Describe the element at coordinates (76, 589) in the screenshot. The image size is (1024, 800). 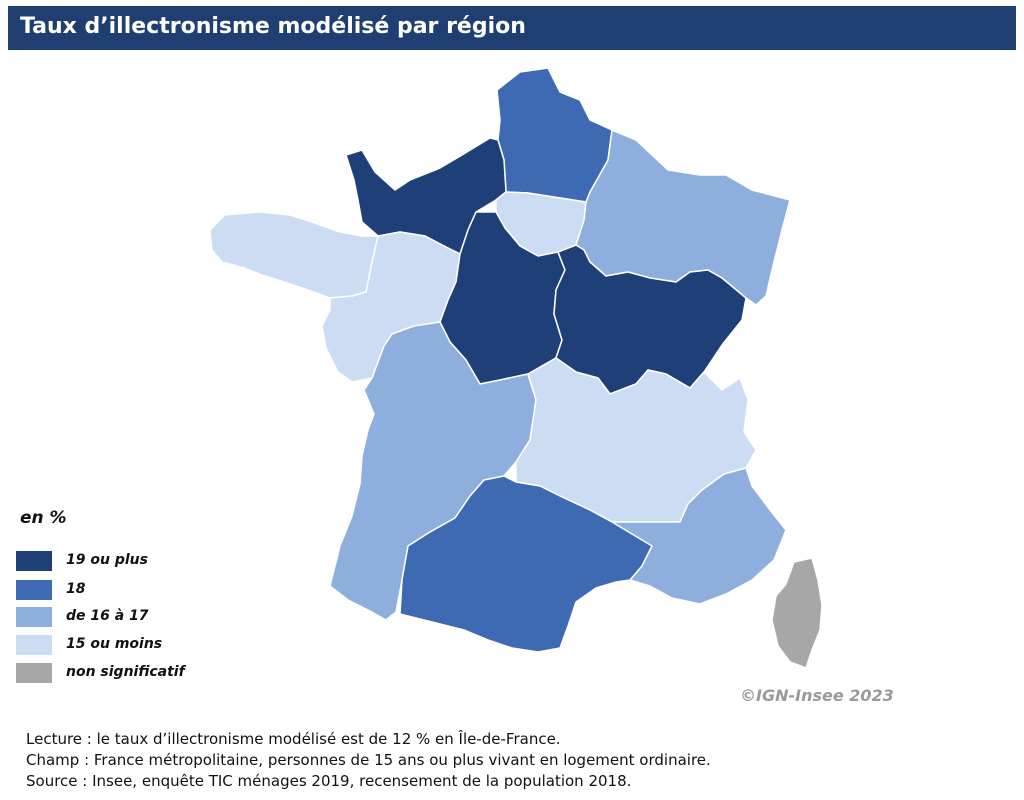
I see `legend-label: 18` at that location.